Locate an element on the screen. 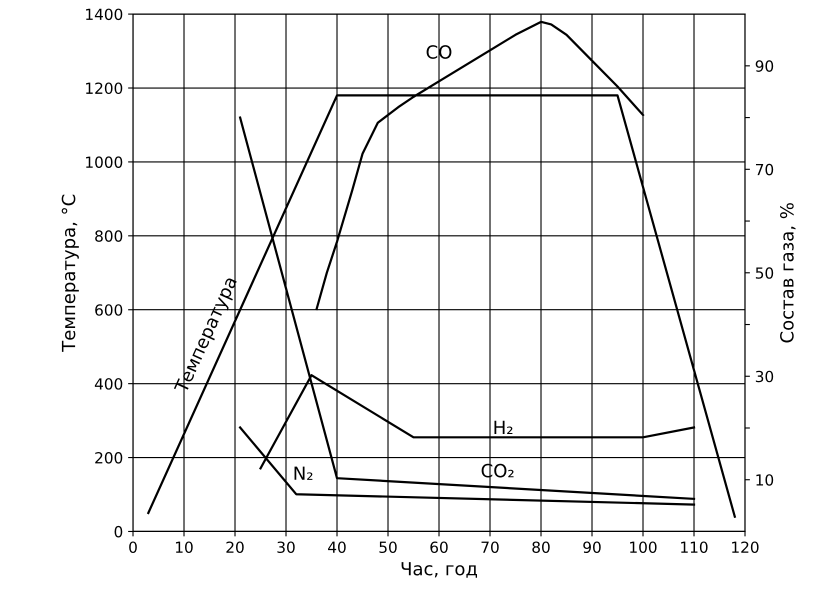  series-label: N₂ is located at coordinates (303, 473).